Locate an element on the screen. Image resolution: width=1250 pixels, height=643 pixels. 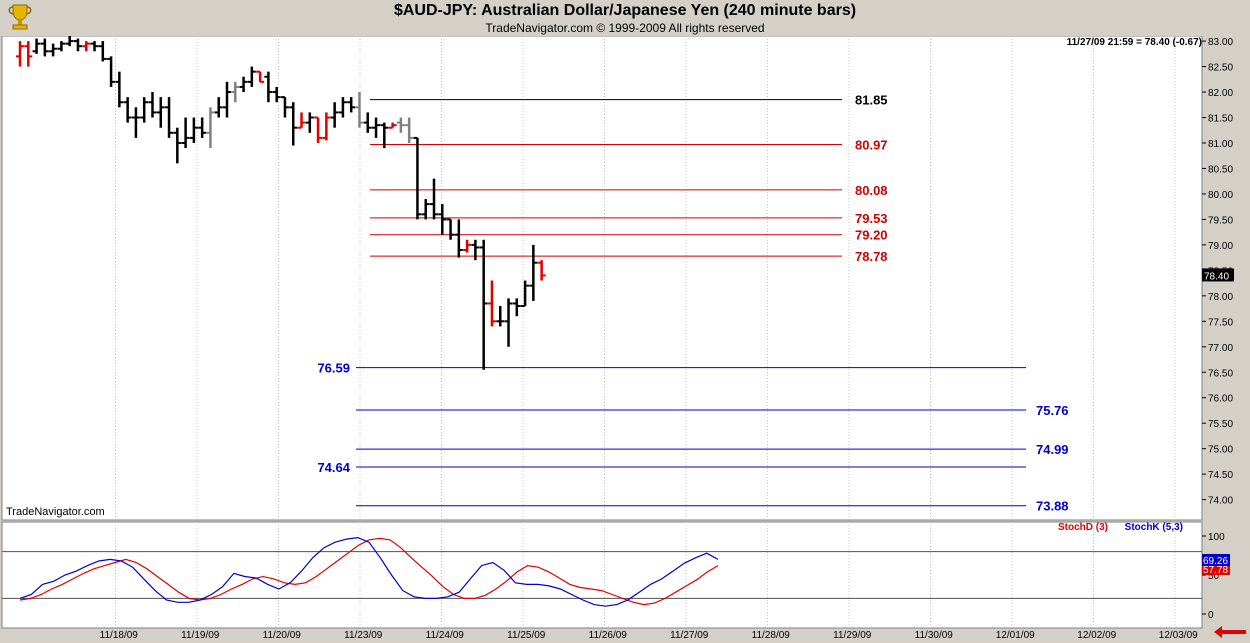
stochK-legend: StochK (5,3) is located at coordinates (1154, 527).